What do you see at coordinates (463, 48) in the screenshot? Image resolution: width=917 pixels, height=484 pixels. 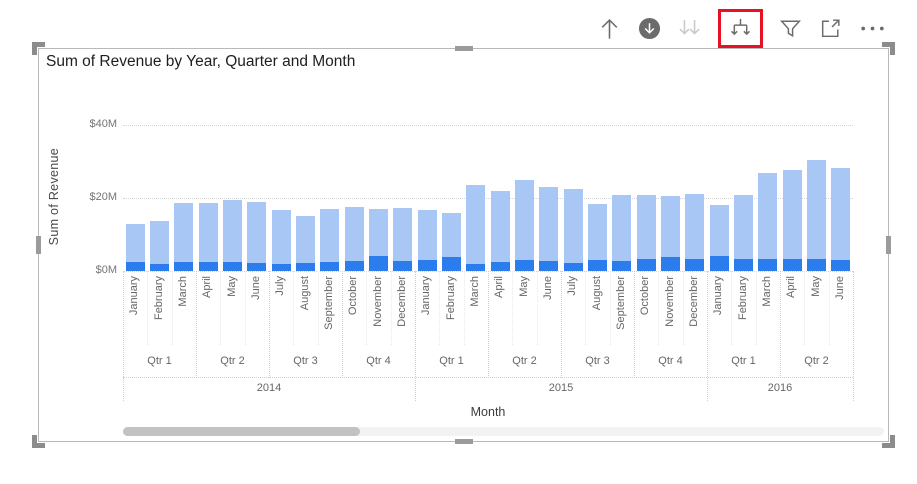 I see `resize-handle-top` at bounding box center [463, 48].